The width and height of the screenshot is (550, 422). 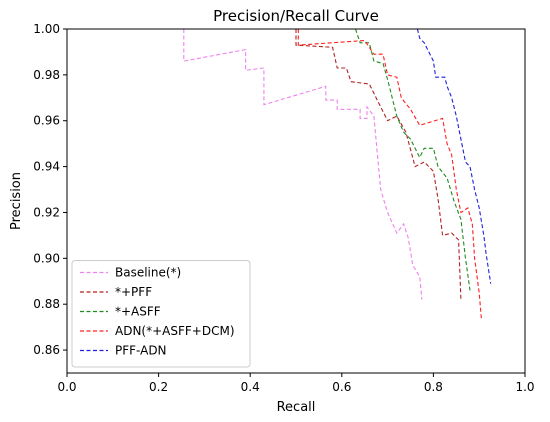 What do you see at coordinates (46, 167) in the screenshot?
I see `y-tick-label: 0.94` at bounding box center [46, 167].